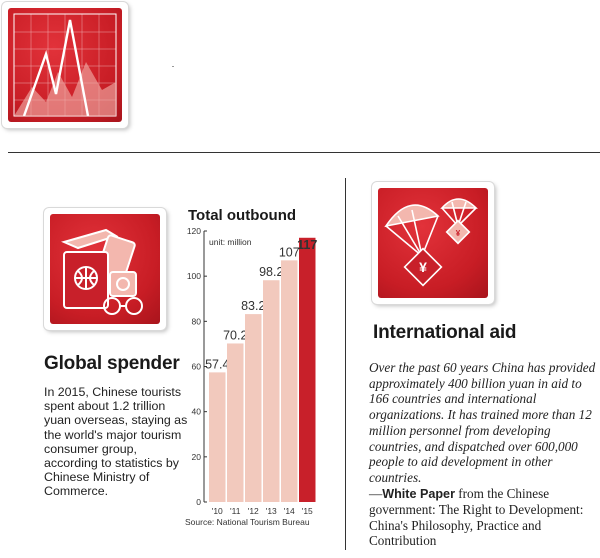  Describe the element at coordinates (418, 494) in the screenshot. I see `citation-source-bold: White Paper` at that location.